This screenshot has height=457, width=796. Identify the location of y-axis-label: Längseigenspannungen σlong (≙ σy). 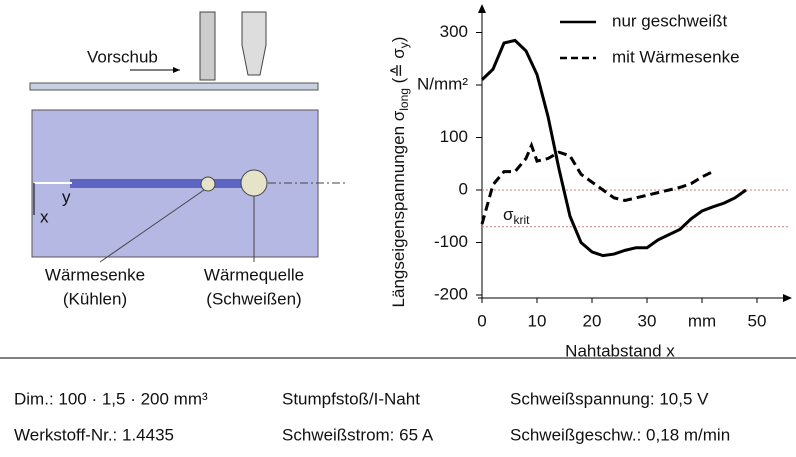
(400, 172).